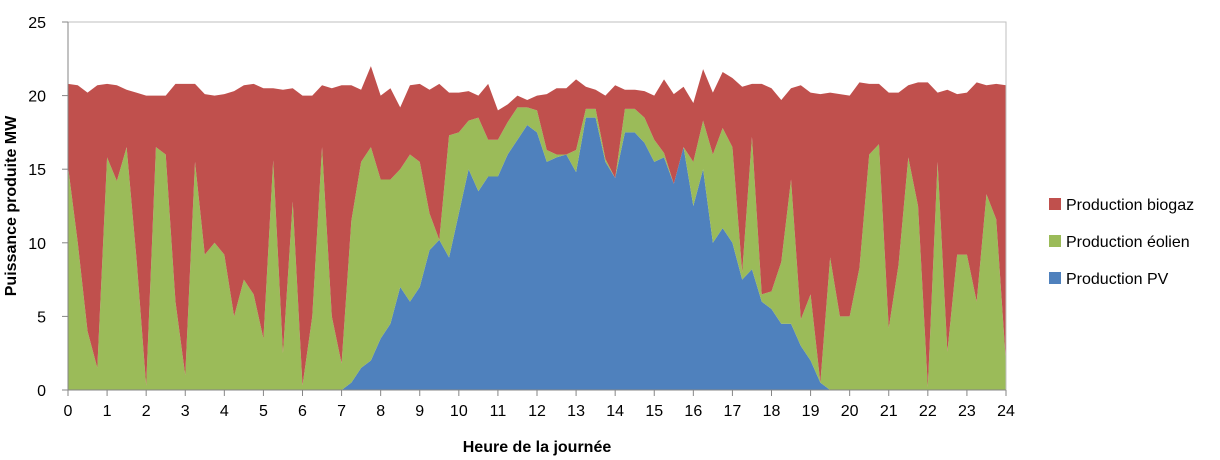 This screenshot has width=1220, height=460. Describe the element at coordinates (459, 411) in the screenshot. I see `x-tick-label: 10` at that location.